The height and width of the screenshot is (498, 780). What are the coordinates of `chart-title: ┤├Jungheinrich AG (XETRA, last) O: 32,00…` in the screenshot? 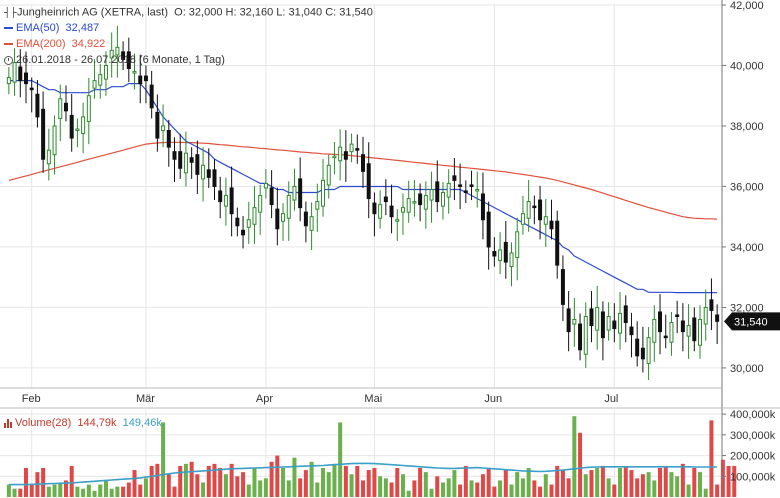 It's located at (188, 12).